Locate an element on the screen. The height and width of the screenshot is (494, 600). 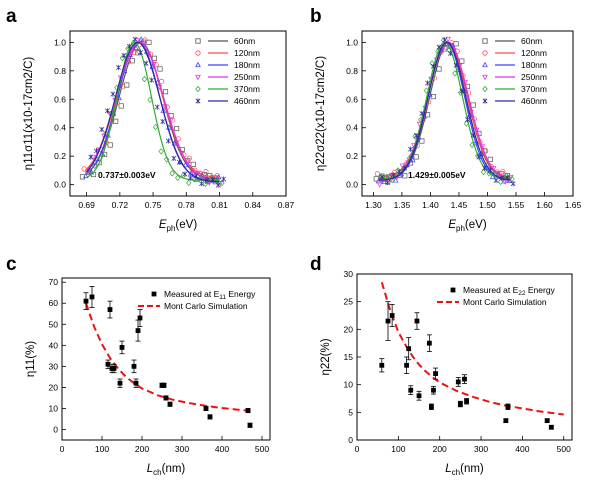
x-tick-label: 0.87 is located at coordinates (286, 205).